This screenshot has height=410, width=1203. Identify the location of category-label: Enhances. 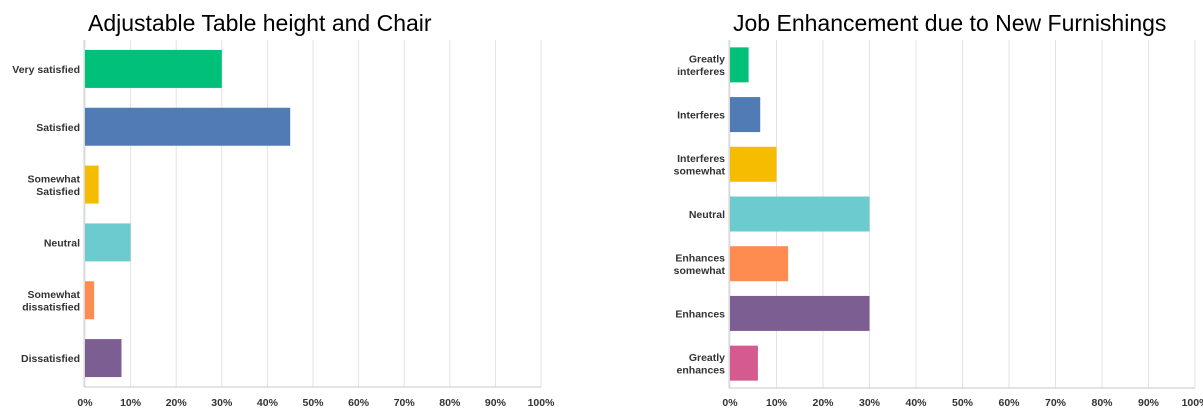
(700, 314).